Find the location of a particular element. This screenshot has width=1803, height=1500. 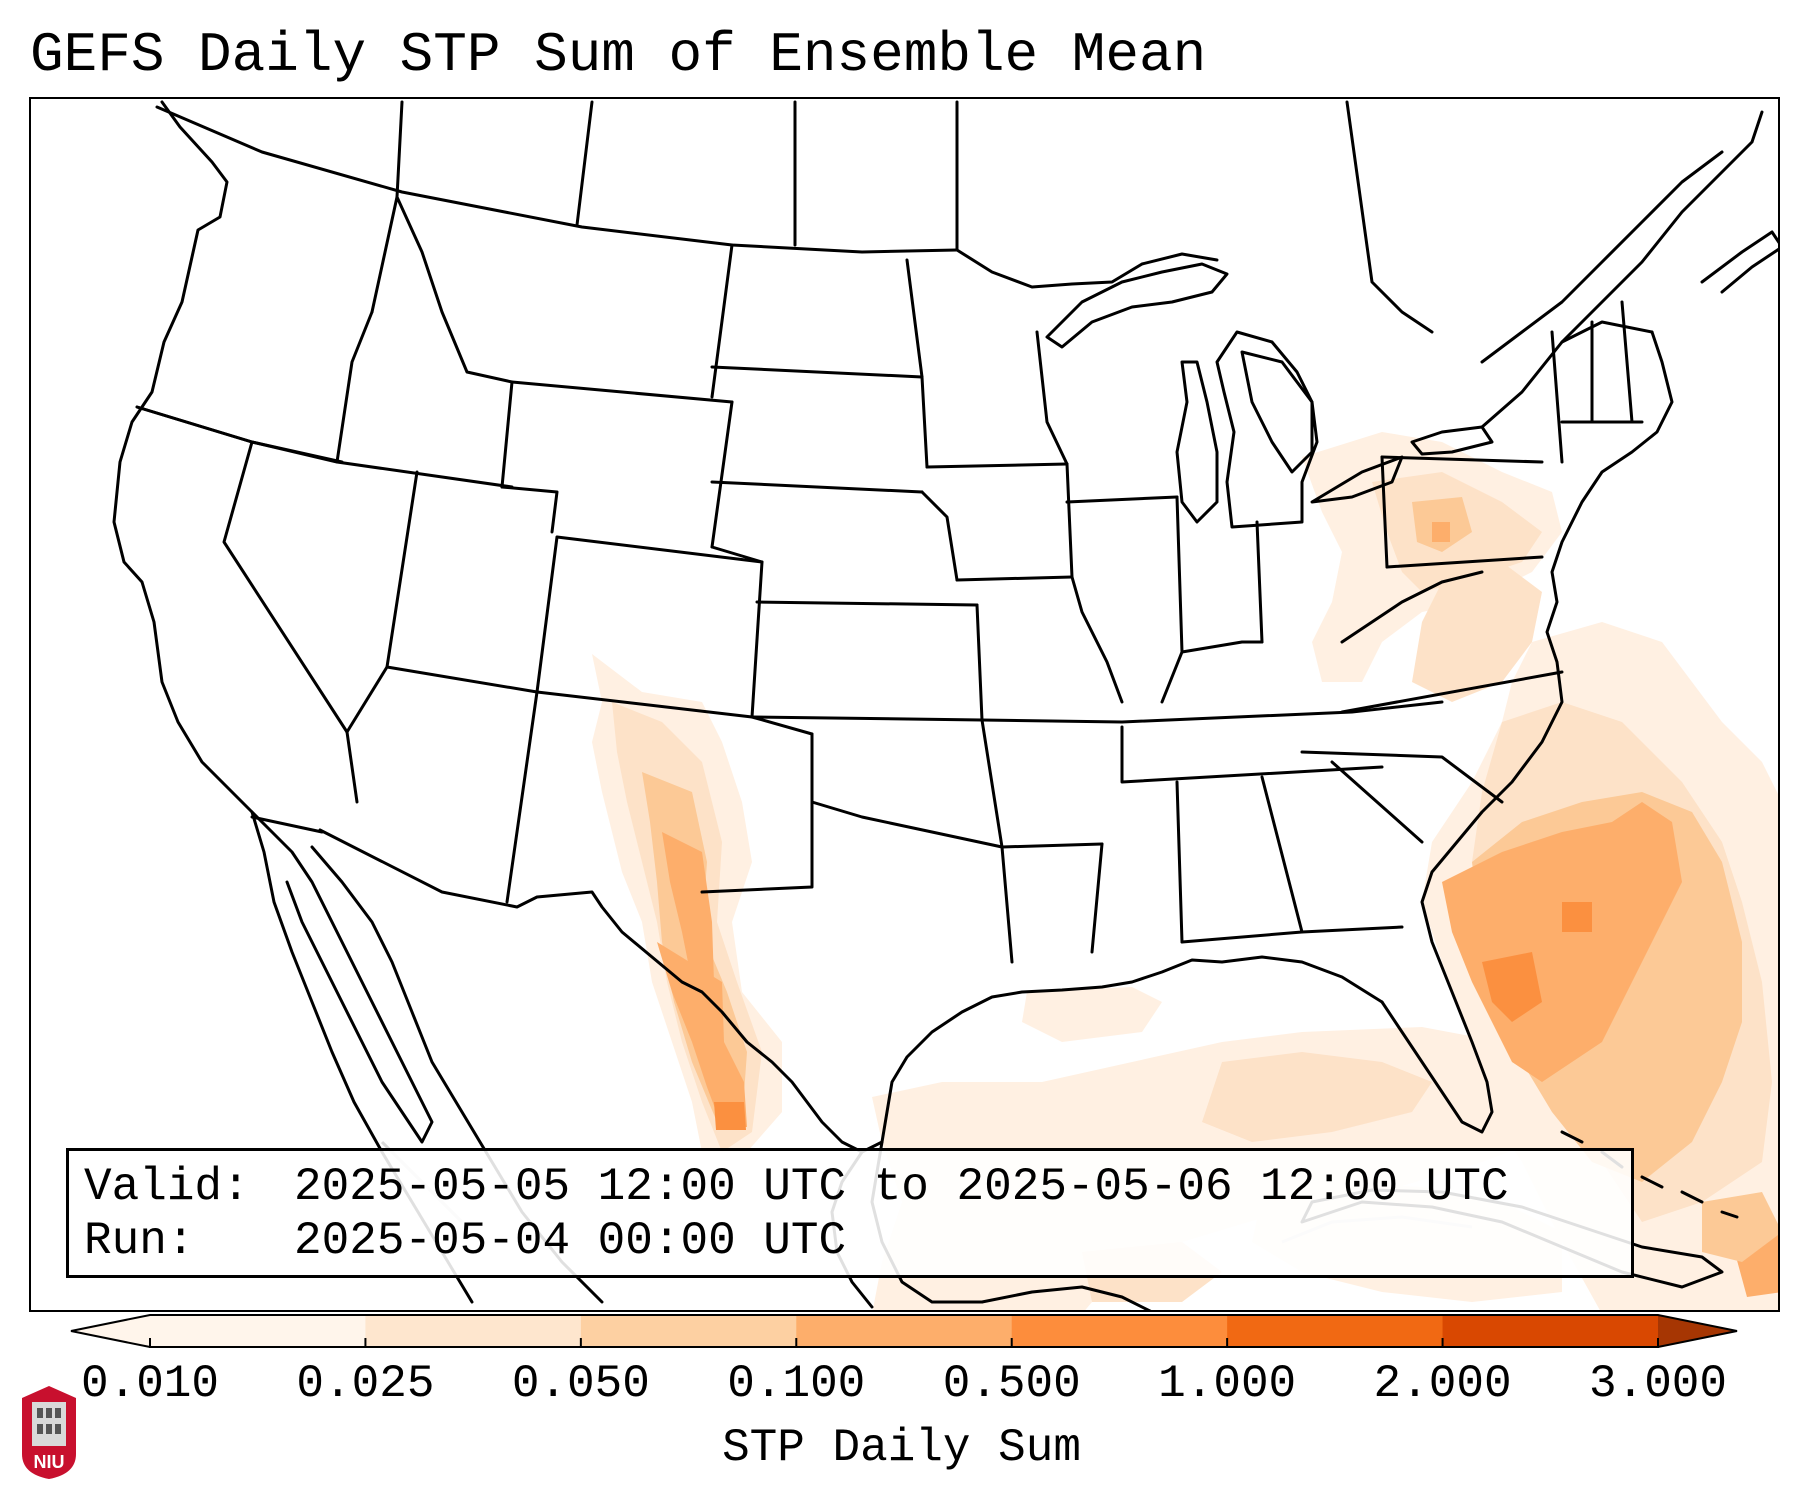

border-co-nm is located at coordinates (644, 704).